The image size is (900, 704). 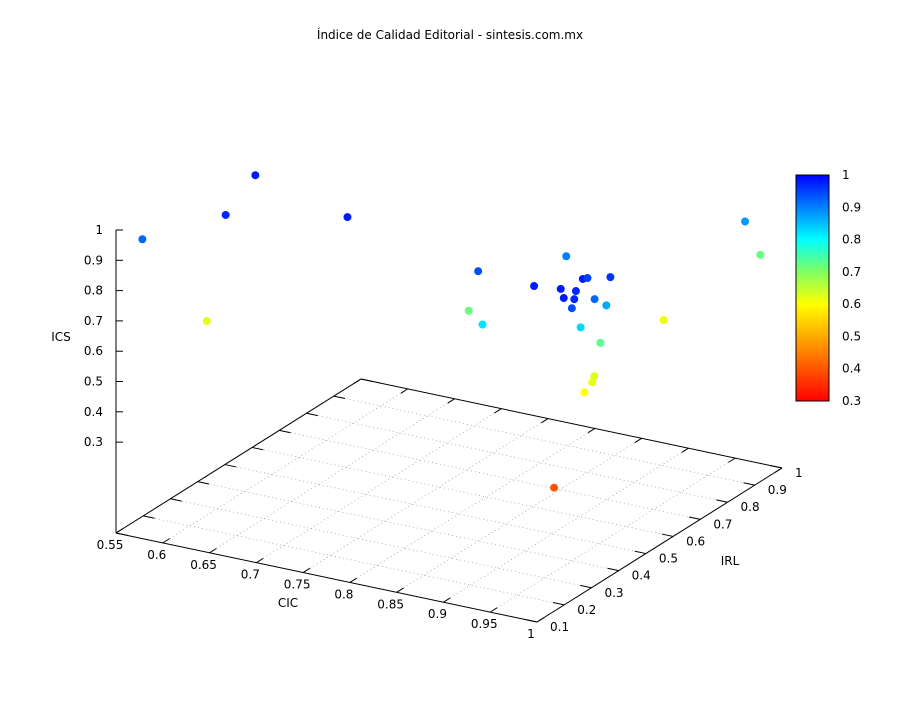 I want to click on x-tick-label: 0.85, so click(x=390, y=604).